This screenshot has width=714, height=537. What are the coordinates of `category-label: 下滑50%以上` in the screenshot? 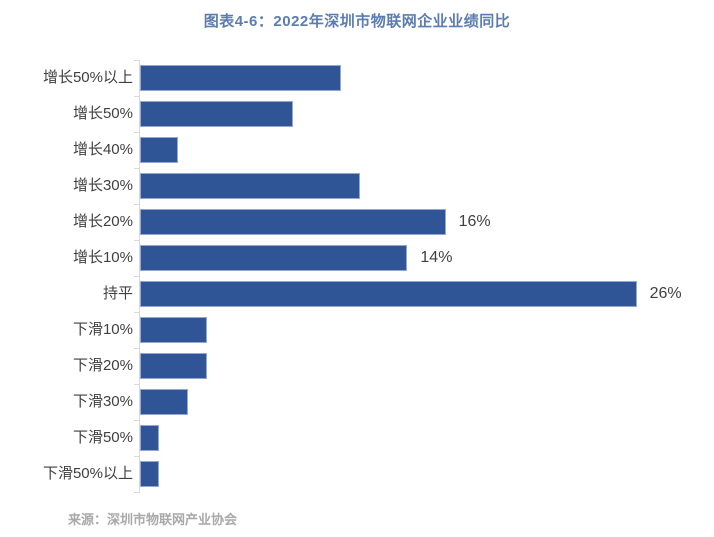 It's located at (87, 473).